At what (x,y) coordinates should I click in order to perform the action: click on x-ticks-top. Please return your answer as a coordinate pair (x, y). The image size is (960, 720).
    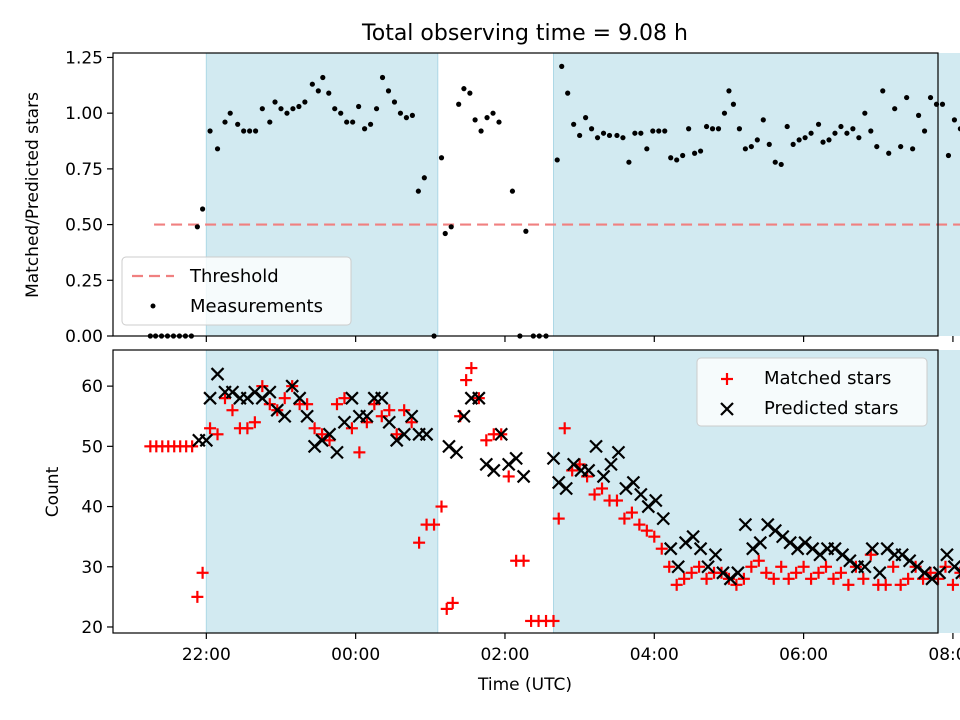
    Looking at the image, I should click on (579, 339).